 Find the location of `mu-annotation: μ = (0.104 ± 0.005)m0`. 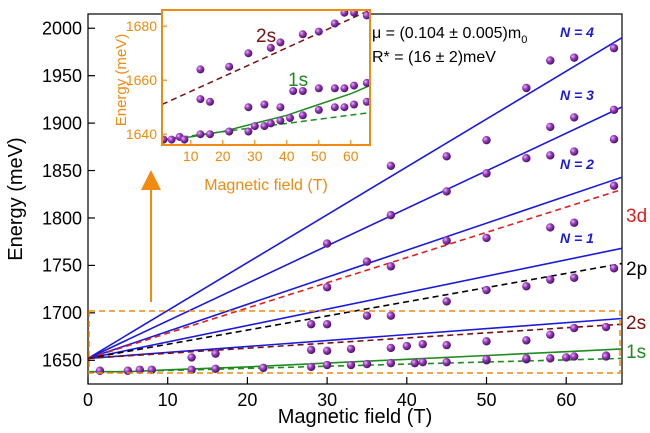

mu-annotation: μ = (0.104 ± 0.005)m0 is located at coordinates (449, 35).